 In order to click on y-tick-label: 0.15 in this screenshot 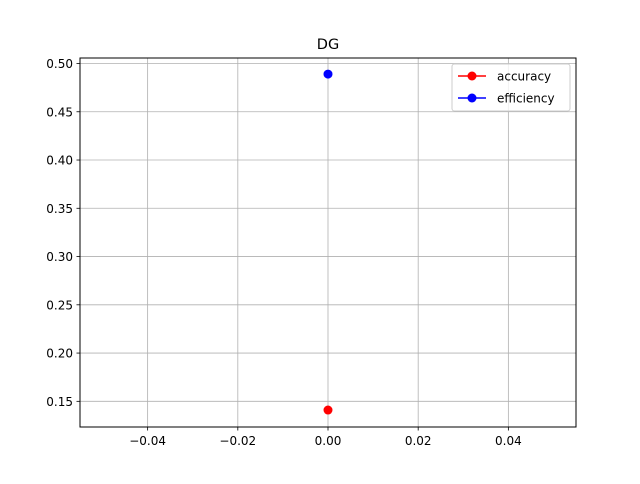, I will do `click(59, 402)`.